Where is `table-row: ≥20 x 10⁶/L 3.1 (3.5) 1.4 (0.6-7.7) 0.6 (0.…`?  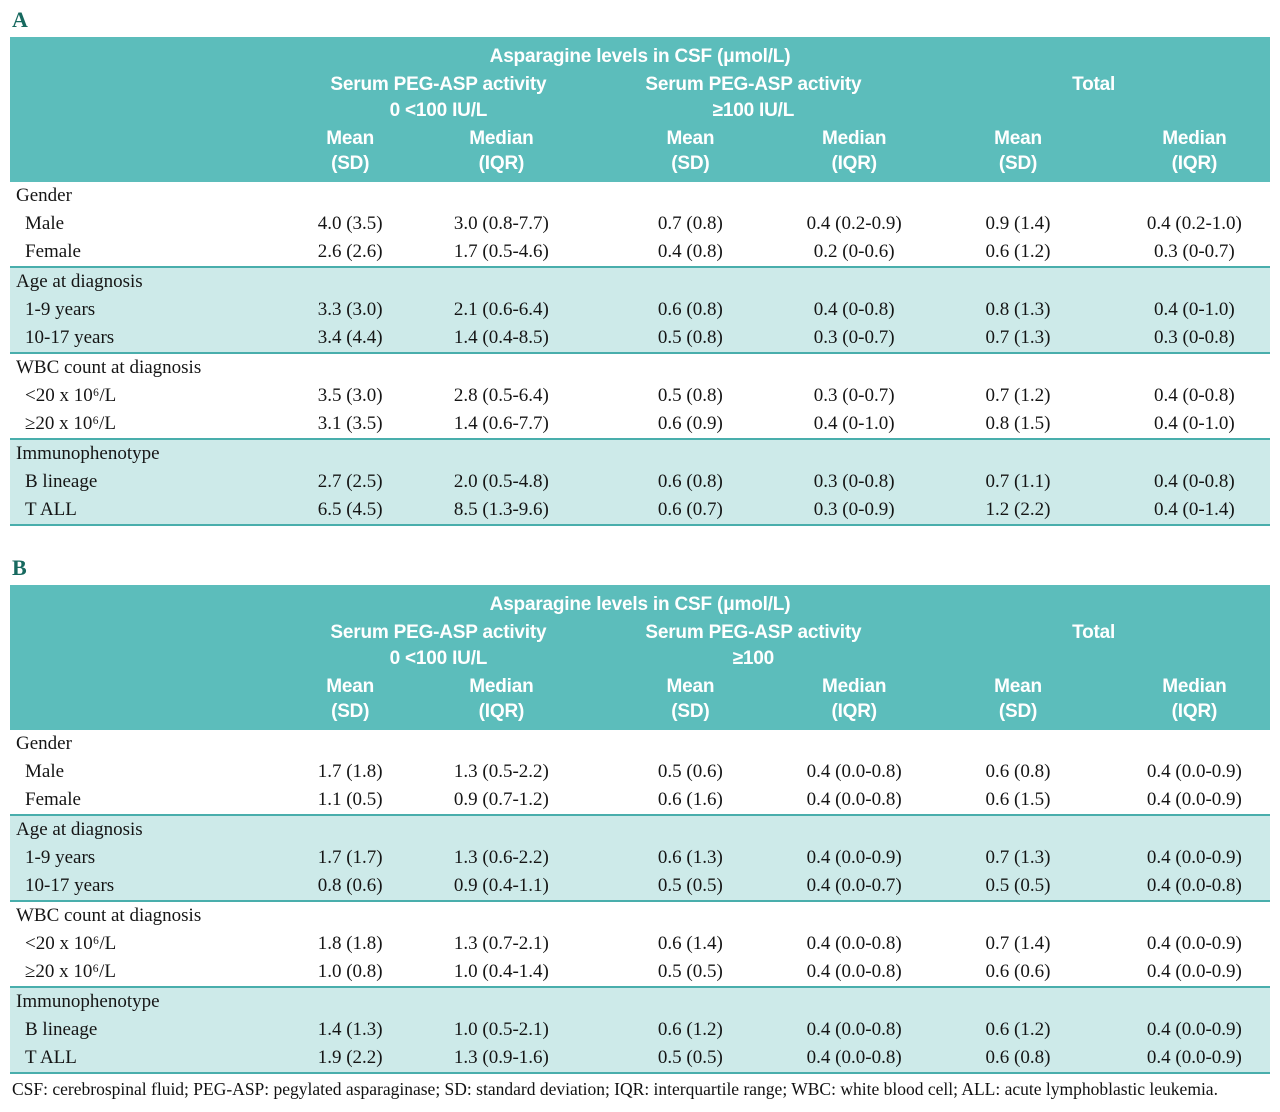 table-row: ≥20 x 10⁶/L 3.1 (3.5) 1.4 (0.6-7.7) 0.6 (0.… is located at coordinates (640, 424).